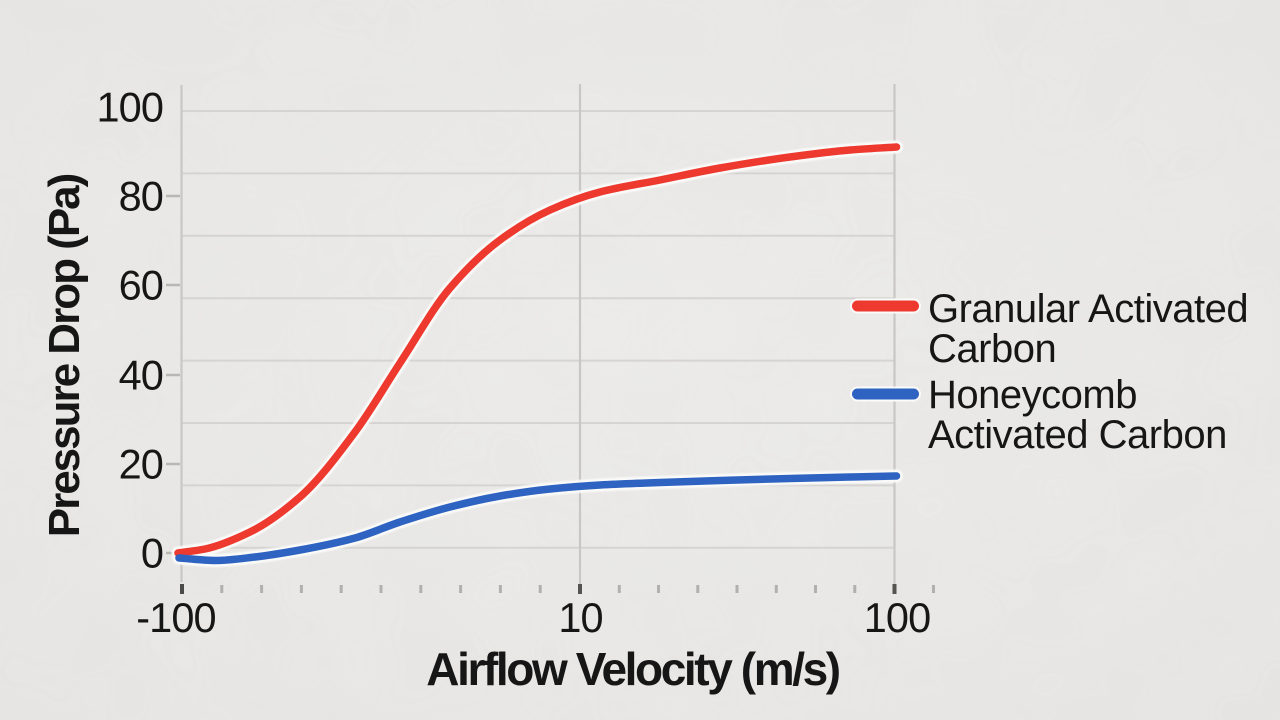 This screenshot has width=1280, height=720. What do you see at coordinates (152, 552) in the screenshot?
I see `svg-text: 0` at bounding box center [152, 552].